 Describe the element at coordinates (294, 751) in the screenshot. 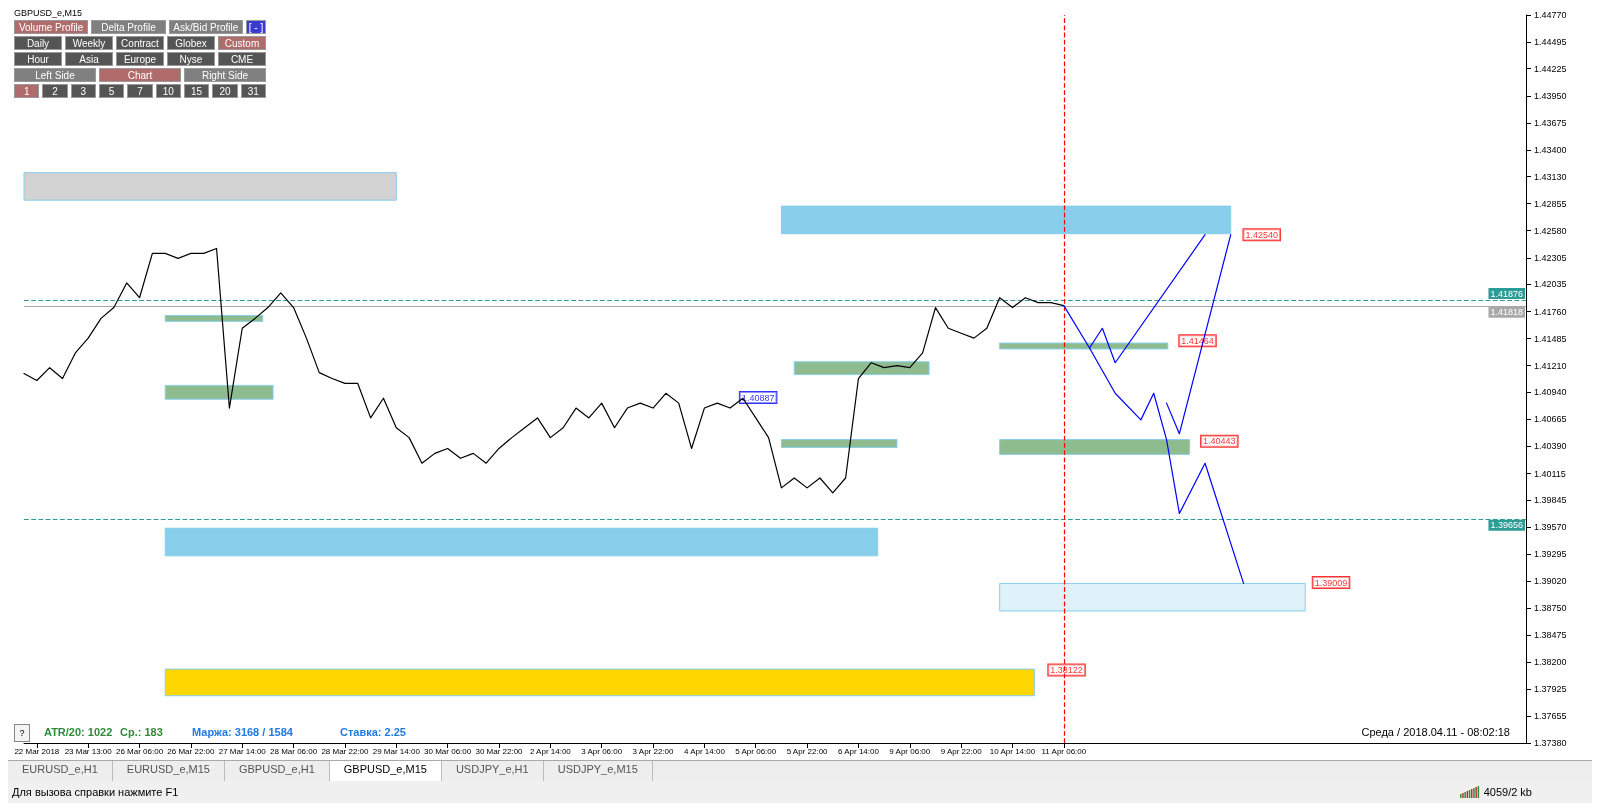

I see `x-tick-label: 28 Mar 06:00` at that location.